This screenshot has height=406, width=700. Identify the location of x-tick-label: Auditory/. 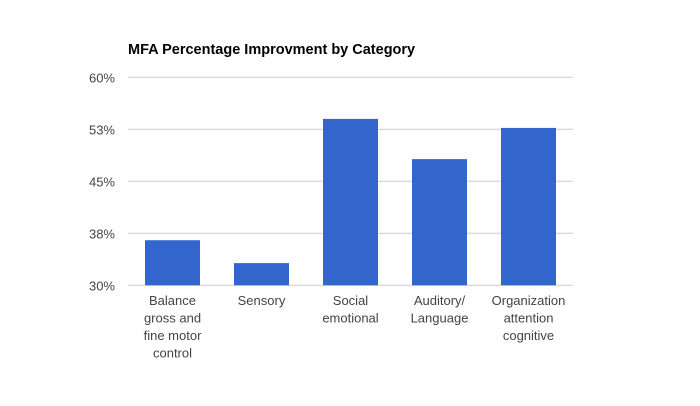
(440, 300).